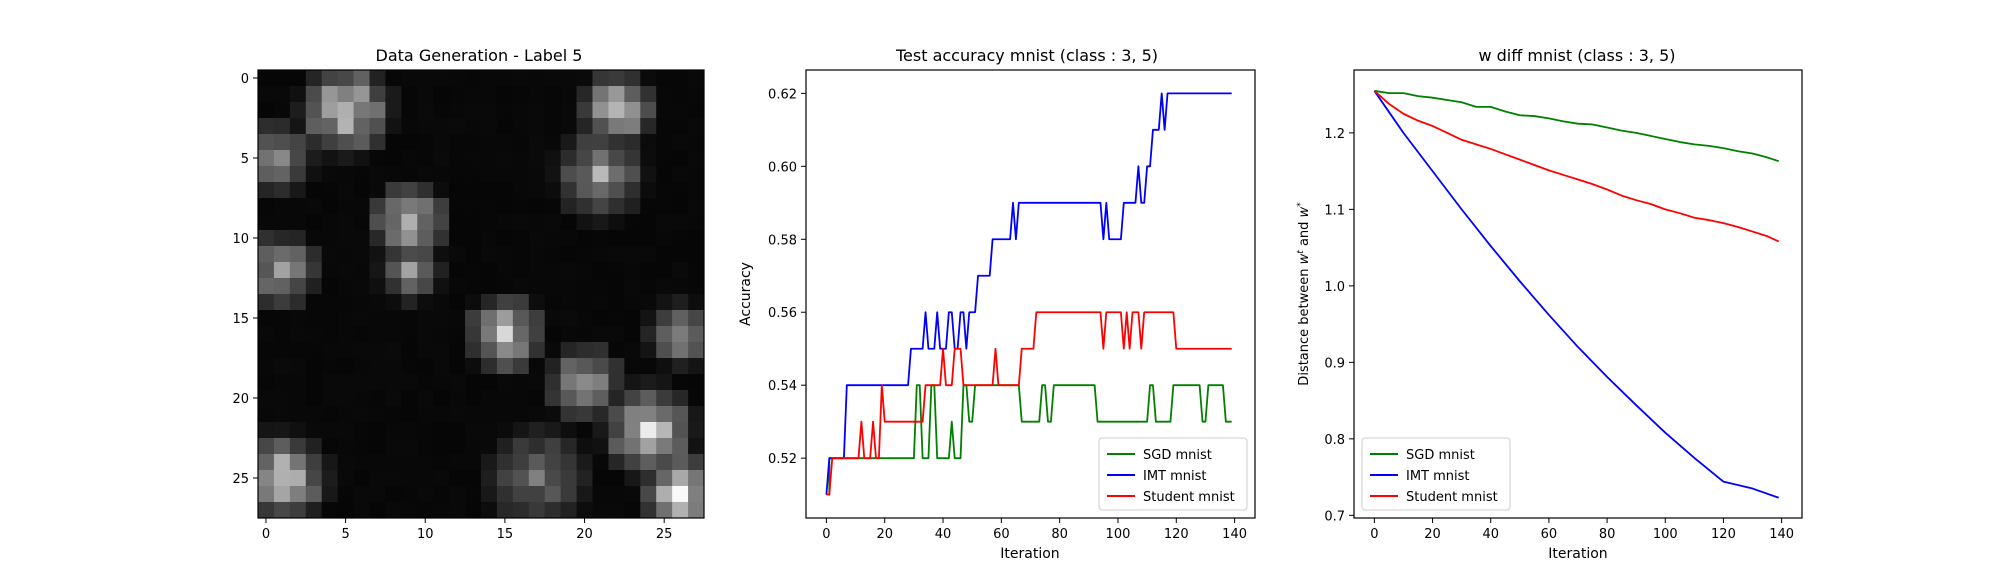 The height and width of the screenshot is (580, 2000). I want to click on y-tick-label: 1.2, so click(1334, 134).